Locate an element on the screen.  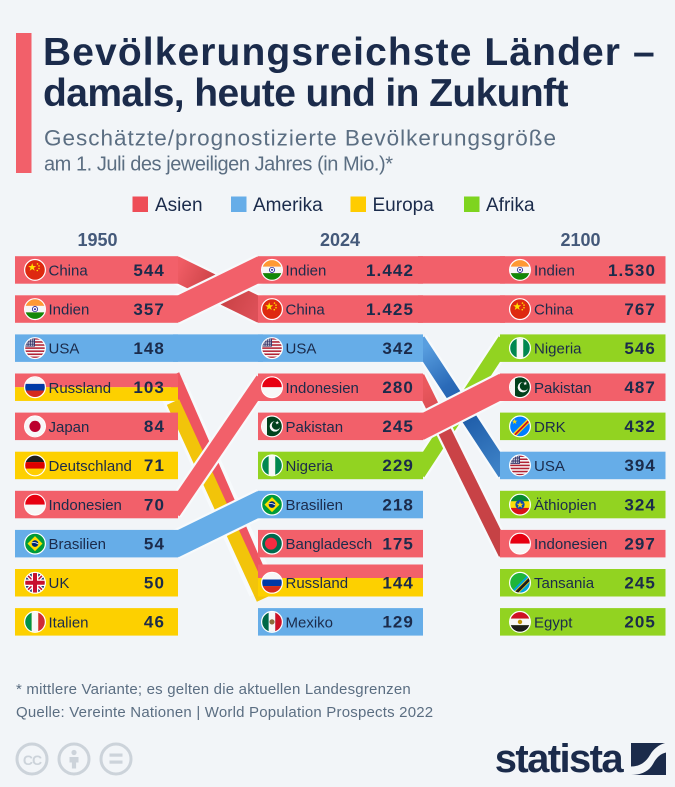
svg-text: 324 is located at coordinates (640, 504).